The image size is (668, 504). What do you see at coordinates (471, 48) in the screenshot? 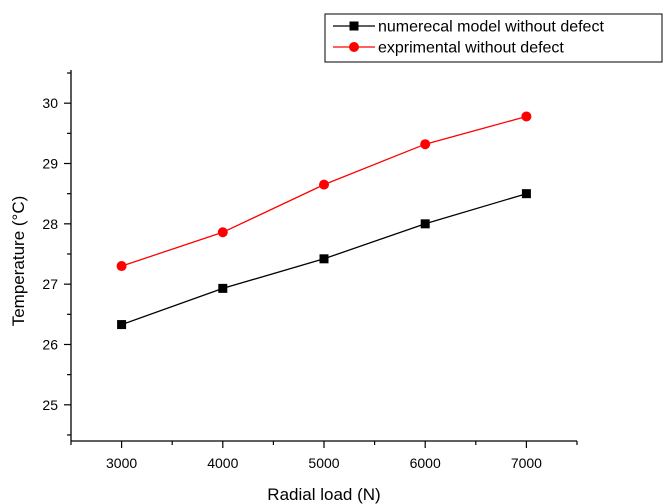
I see `legend-label: exprimental without defect` at bounding box center [471, 48].